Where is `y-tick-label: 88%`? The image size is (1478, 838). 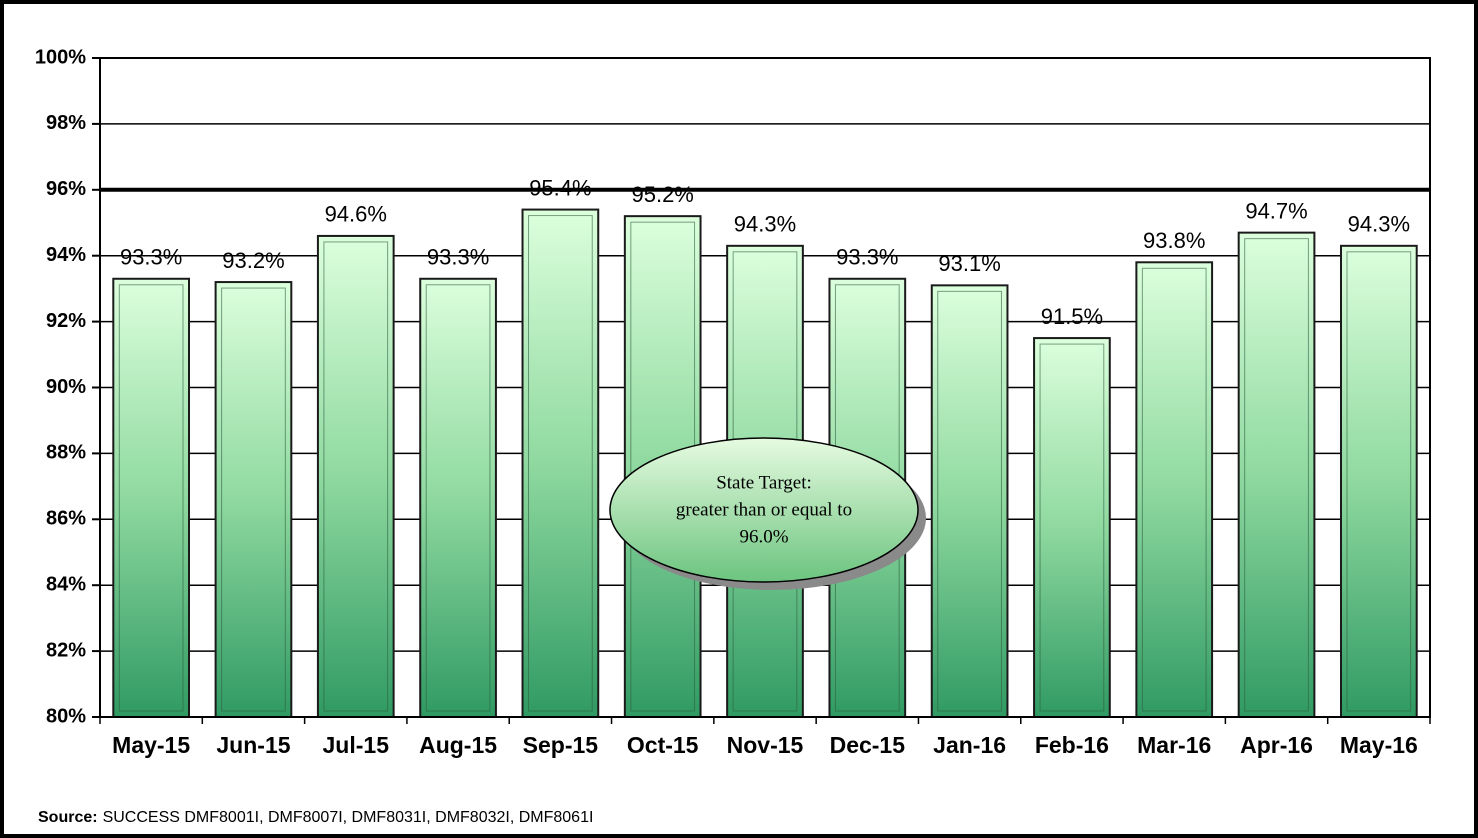
y-tick-label: 88% is located at coordinates (66, 453).